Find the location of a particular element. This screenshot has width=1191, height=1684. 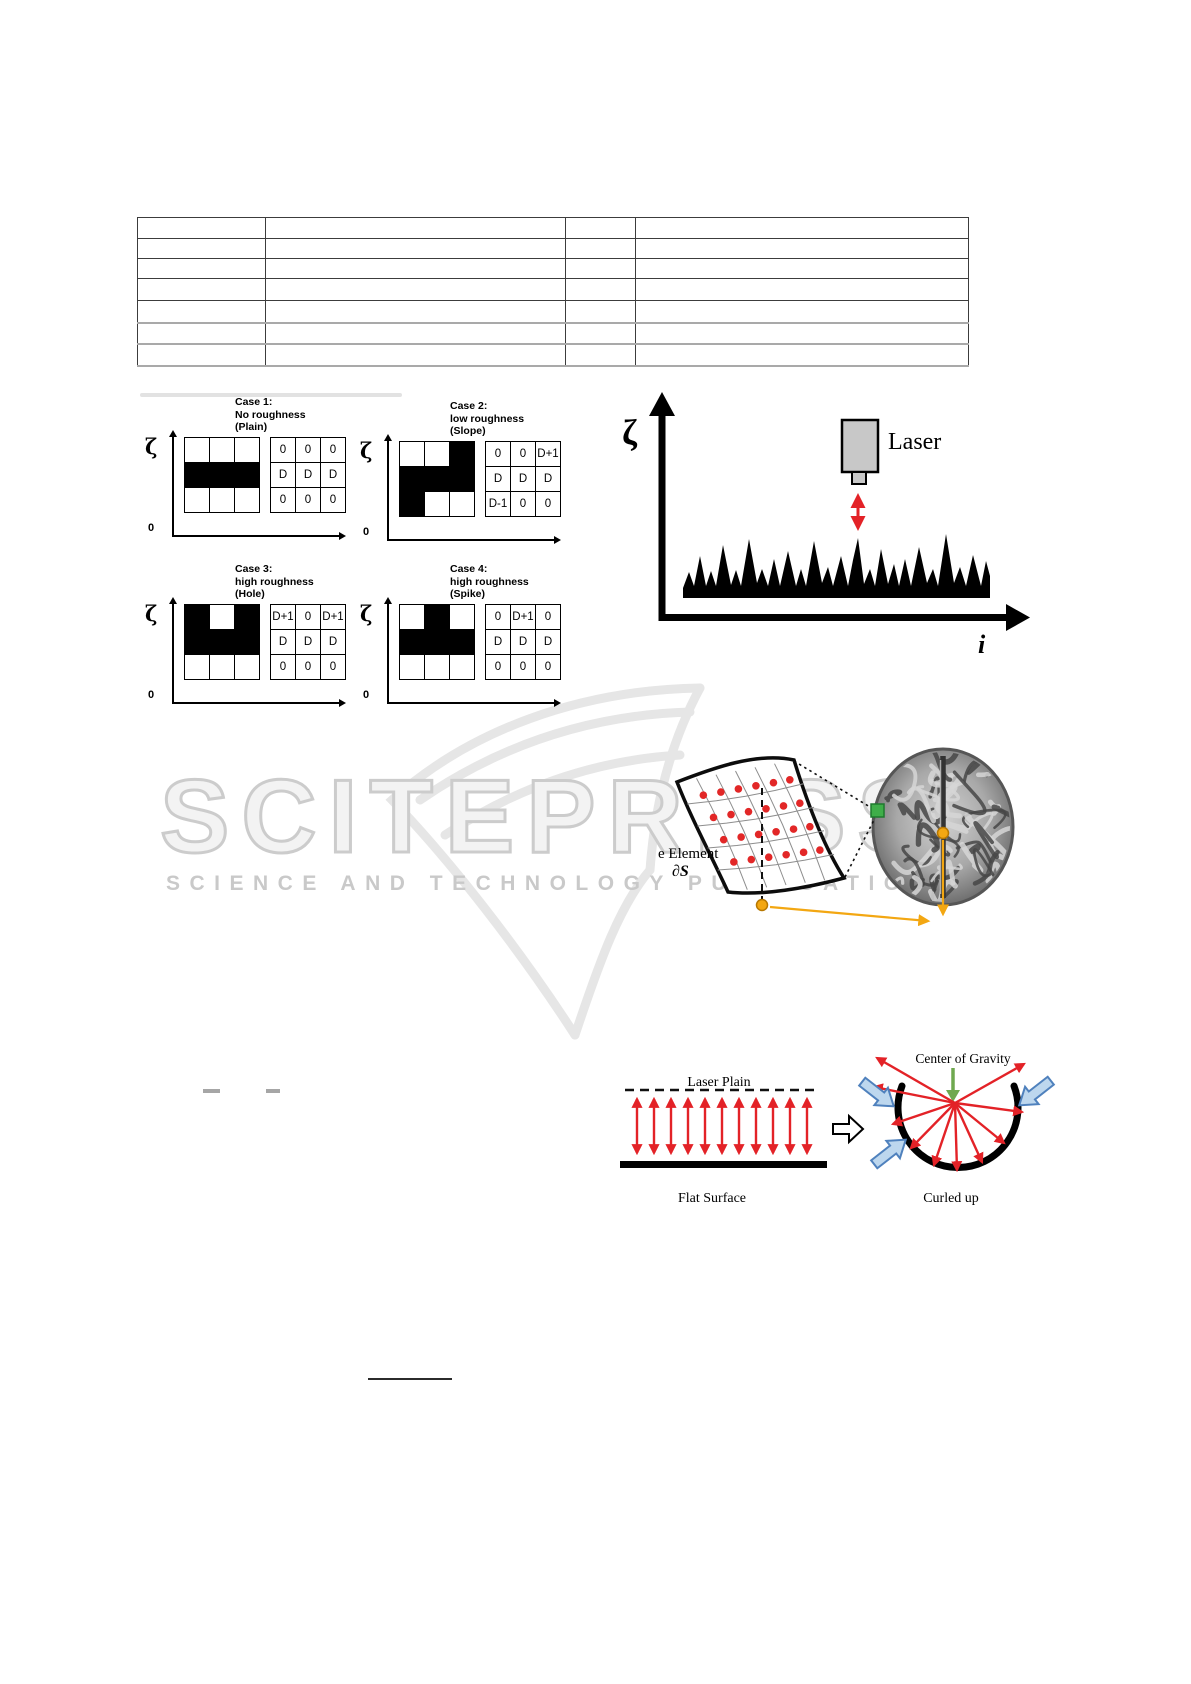

laser-nozzle is located at coordinates (859, 478).